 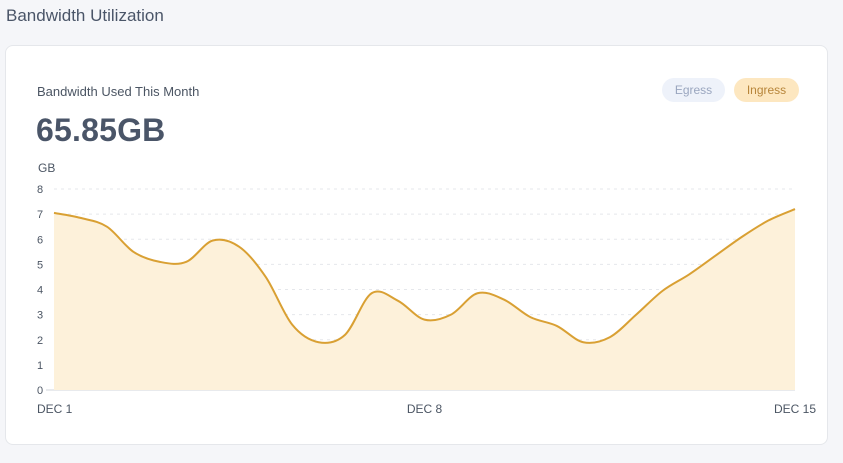 I want to click on y-tick-label: 2, so click(x=40, y=341).